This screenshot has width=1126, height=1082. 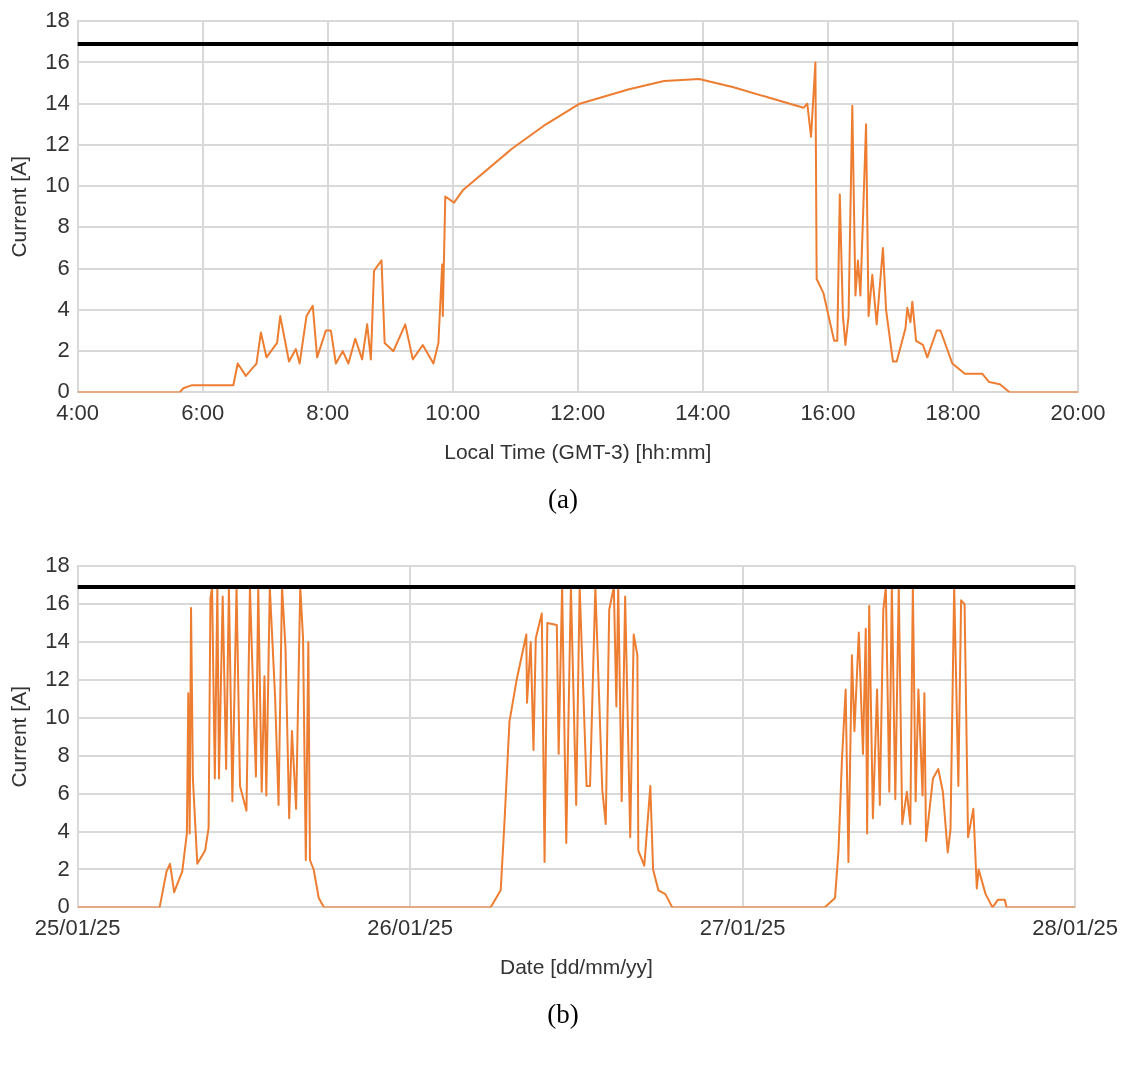 What do you see at coordinates (1075, 927) in the screenshot?
I see `x-tick-label: 28/01/25` at bounding box center [1075, 927].